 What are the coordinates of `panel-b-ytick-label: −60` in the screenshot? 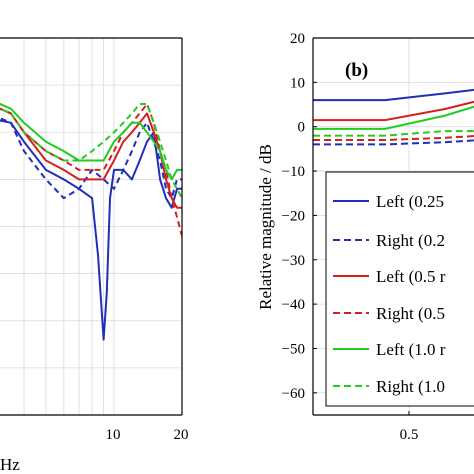 It's located at (293, 394).